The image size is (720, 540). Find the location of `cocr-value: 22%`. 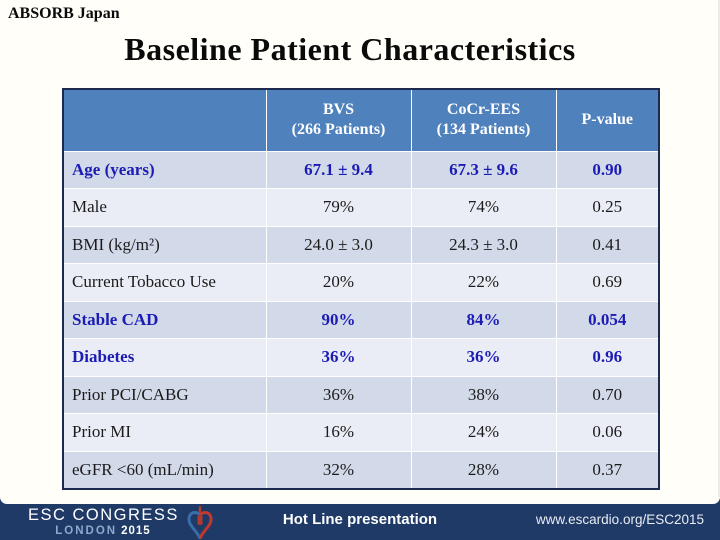

cocr-value: 22% is located at coordinates (483, 282).